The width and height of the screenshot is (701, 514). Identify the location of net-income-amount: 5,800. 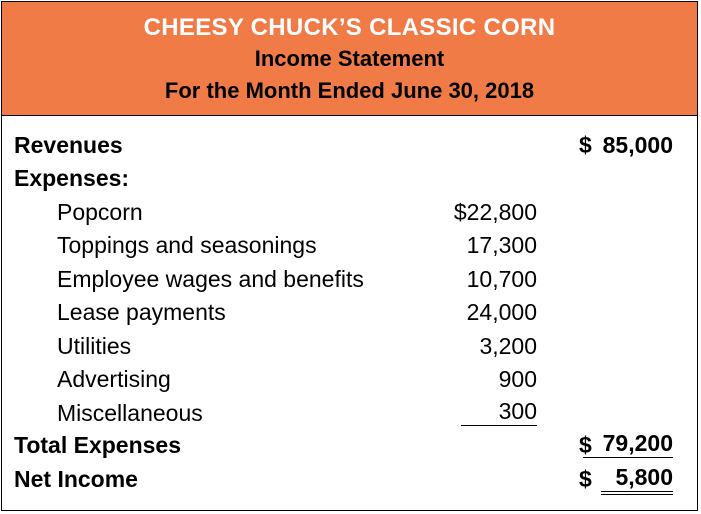
(637, 479).